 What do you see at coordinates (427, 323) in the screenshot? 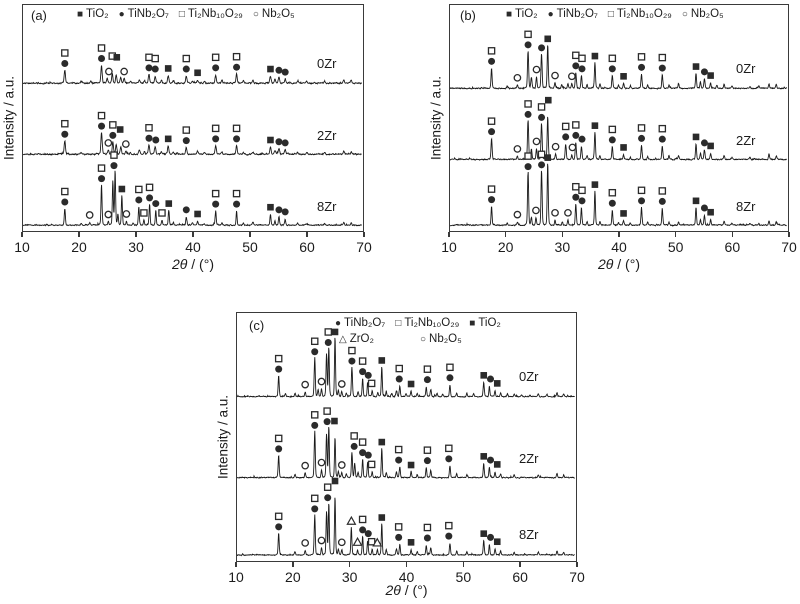
I see `legend-item-ti2nb10o29: □ Ti₂Nb₁₀O₂₉` at bounding box center [427, 323].